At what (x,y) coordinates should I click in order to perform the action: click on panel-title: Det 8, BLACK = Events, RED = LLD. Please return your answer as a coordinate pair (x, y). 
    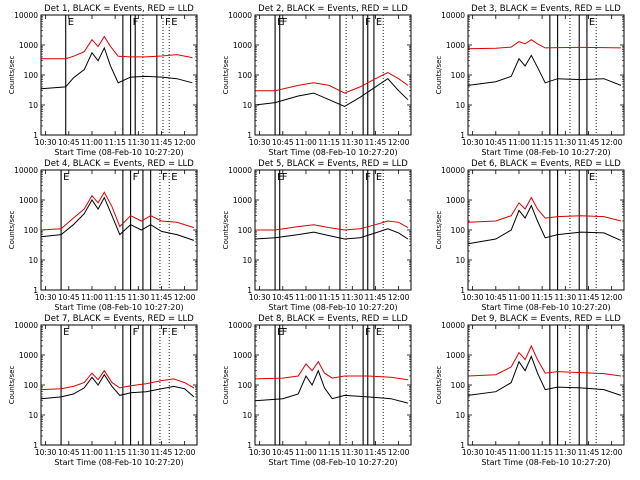
    Looking at the image, I should click on (333, 319).